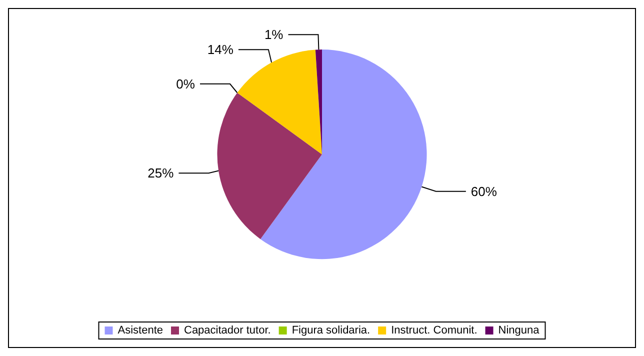 The height and width of the screenshot is (356, 644). I want to click on legend-label: Asistente, so click(140, 330).